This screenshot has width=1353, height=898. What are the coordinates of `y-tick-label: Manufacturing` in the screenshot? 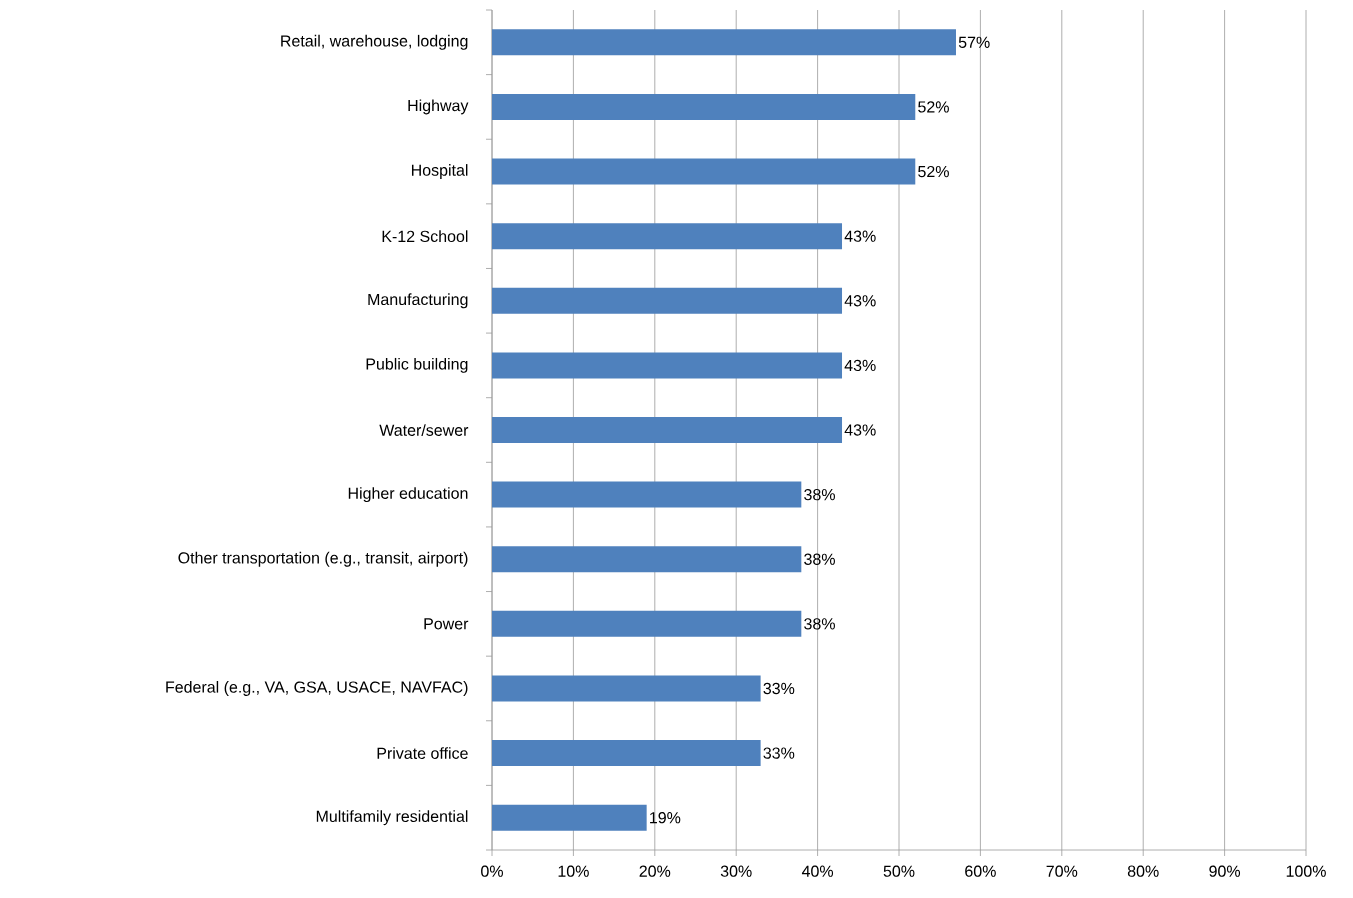 It's located at (418, 301).